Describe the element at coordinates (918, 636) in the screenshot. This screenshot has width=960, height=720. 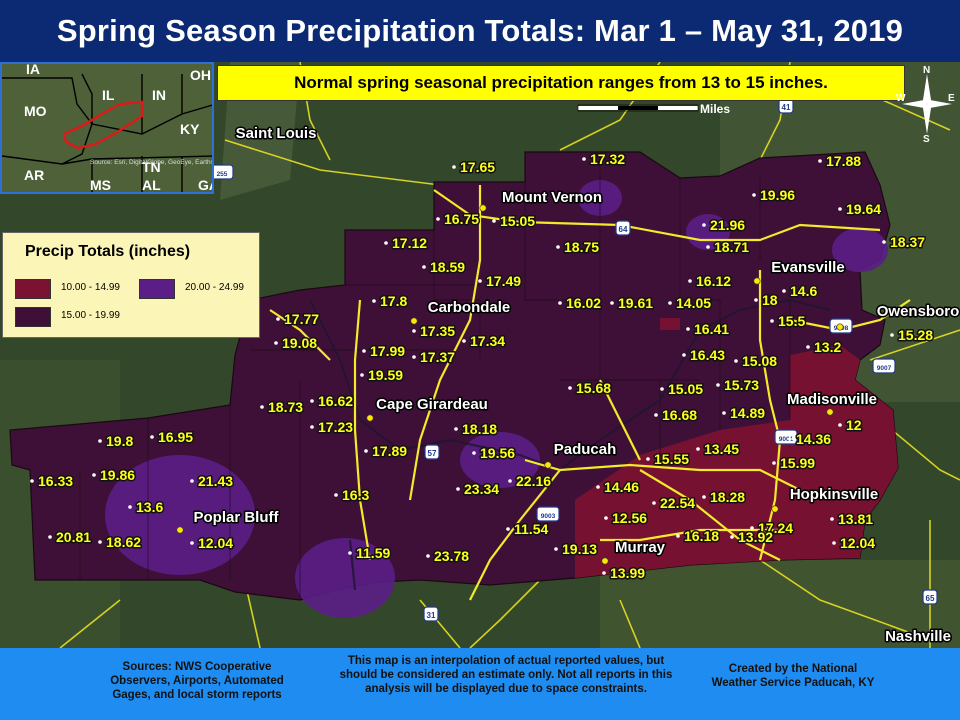
I see `city-label: Nashville` at that location.